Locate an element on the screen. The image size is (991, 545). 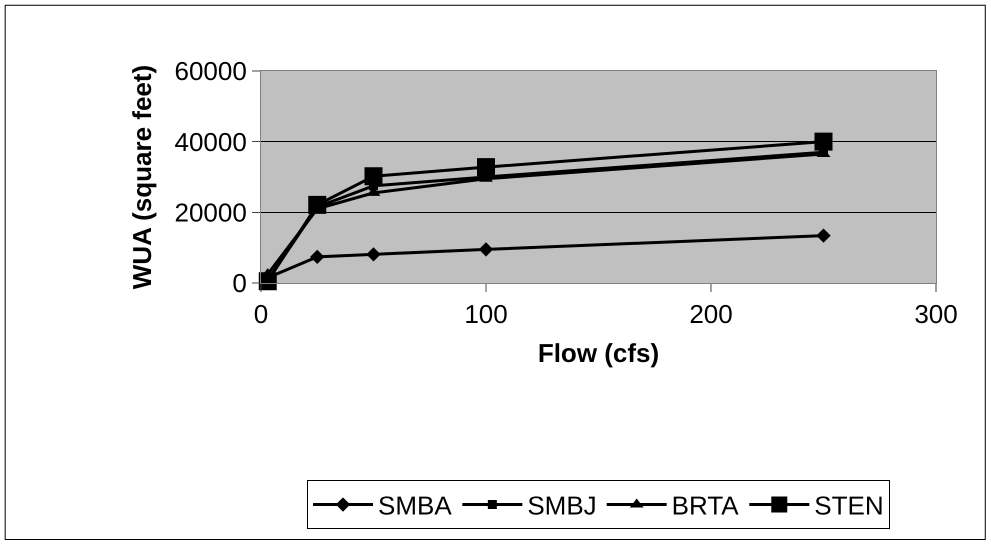
legend-label: SMBA is located at coordinates (415, 505).